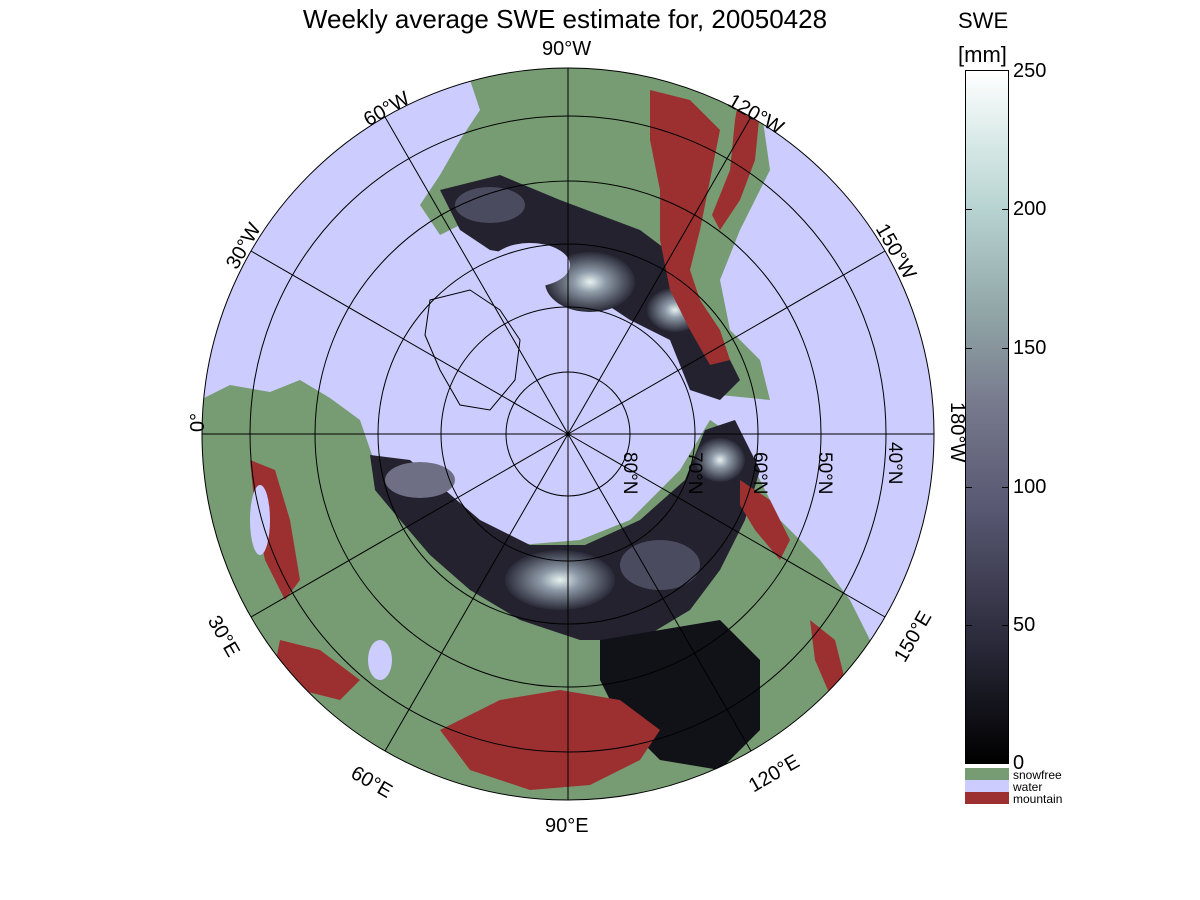  What do you see at coordinates (1038, 799) in the screenshot?
I see `category-label-mountain: mountain` at bounding box center [1038, 799].